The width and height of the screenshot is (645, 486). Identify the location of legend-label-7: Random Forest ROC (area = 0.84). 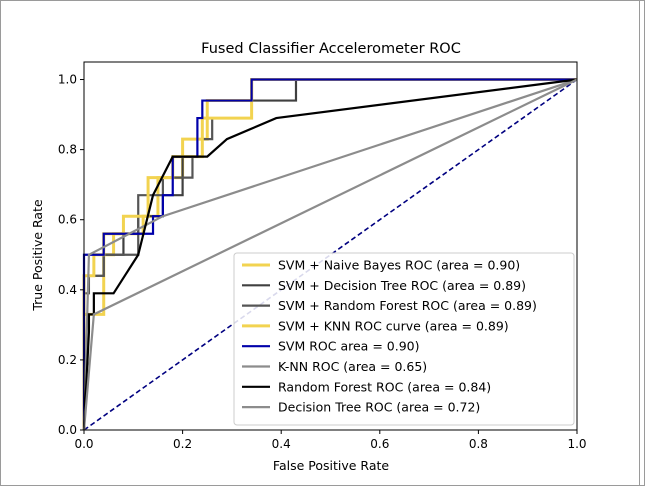
(384, 386).